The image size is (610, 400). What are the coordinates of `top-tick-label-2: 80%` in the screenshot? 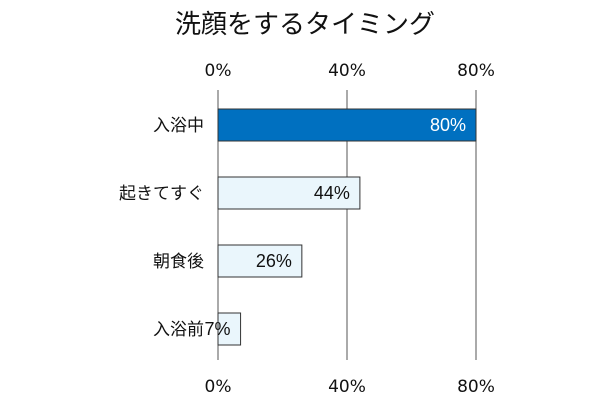 It's located at (476, 71).